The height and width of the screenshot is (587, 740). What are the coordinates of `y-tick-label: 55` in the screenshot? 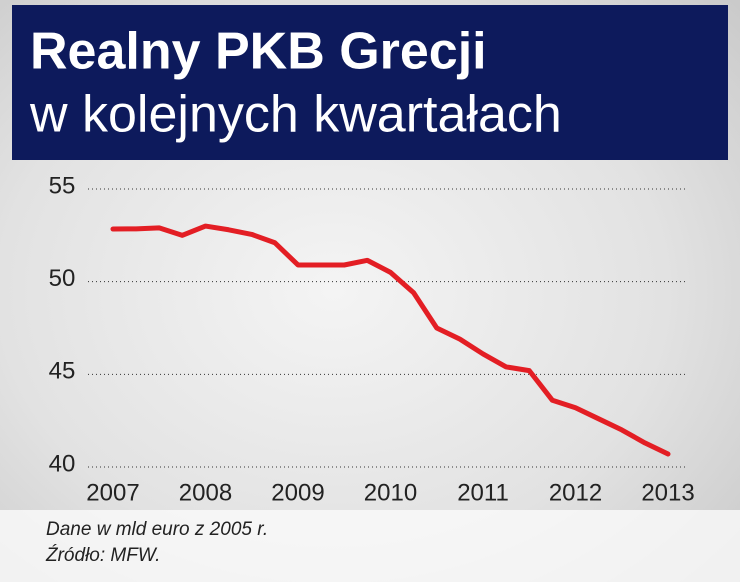 It's located at (62, 185).